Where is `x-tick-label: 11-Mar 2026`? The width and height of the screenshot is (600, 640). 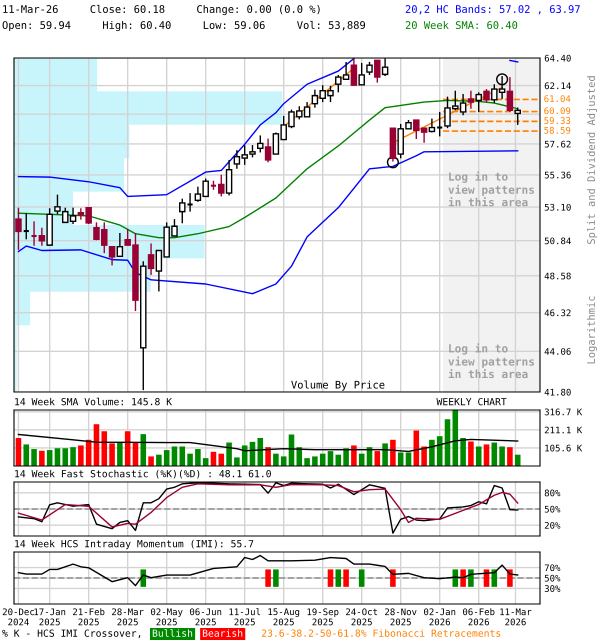
x-tick-label: 11-Mar 2026 is located at coordinates (516, 617).